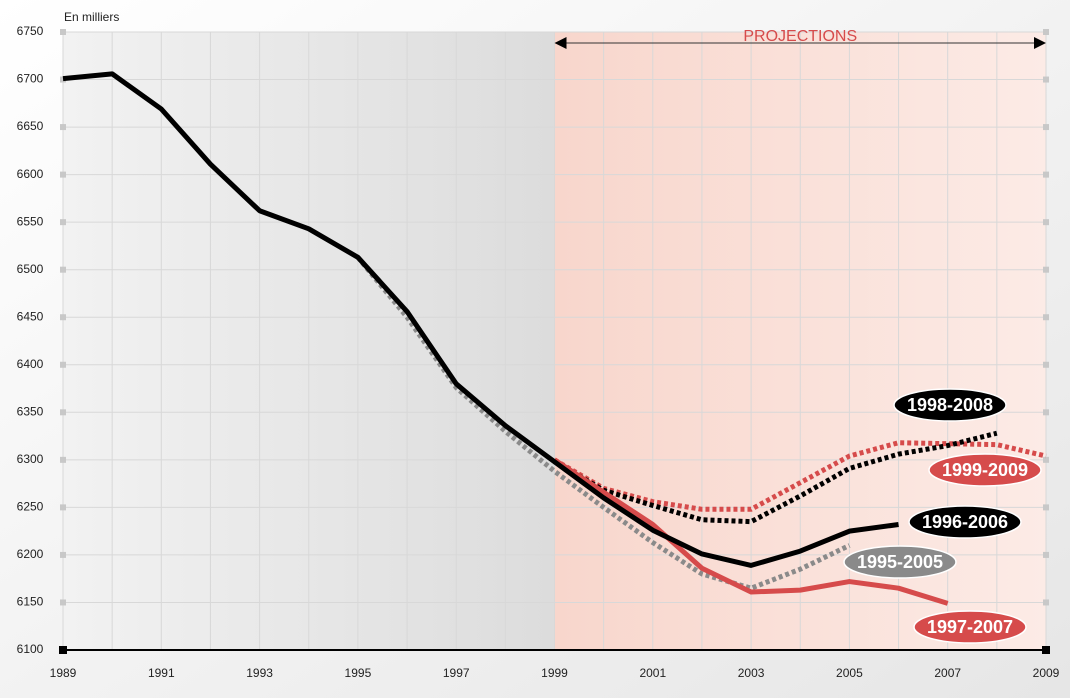 The height and width of the screenshot is (698, 1070). What do you see at coordinates (456, 673) in the screenshot?
I see `x-tick-label: 1997` at bounding box center [456, 673].